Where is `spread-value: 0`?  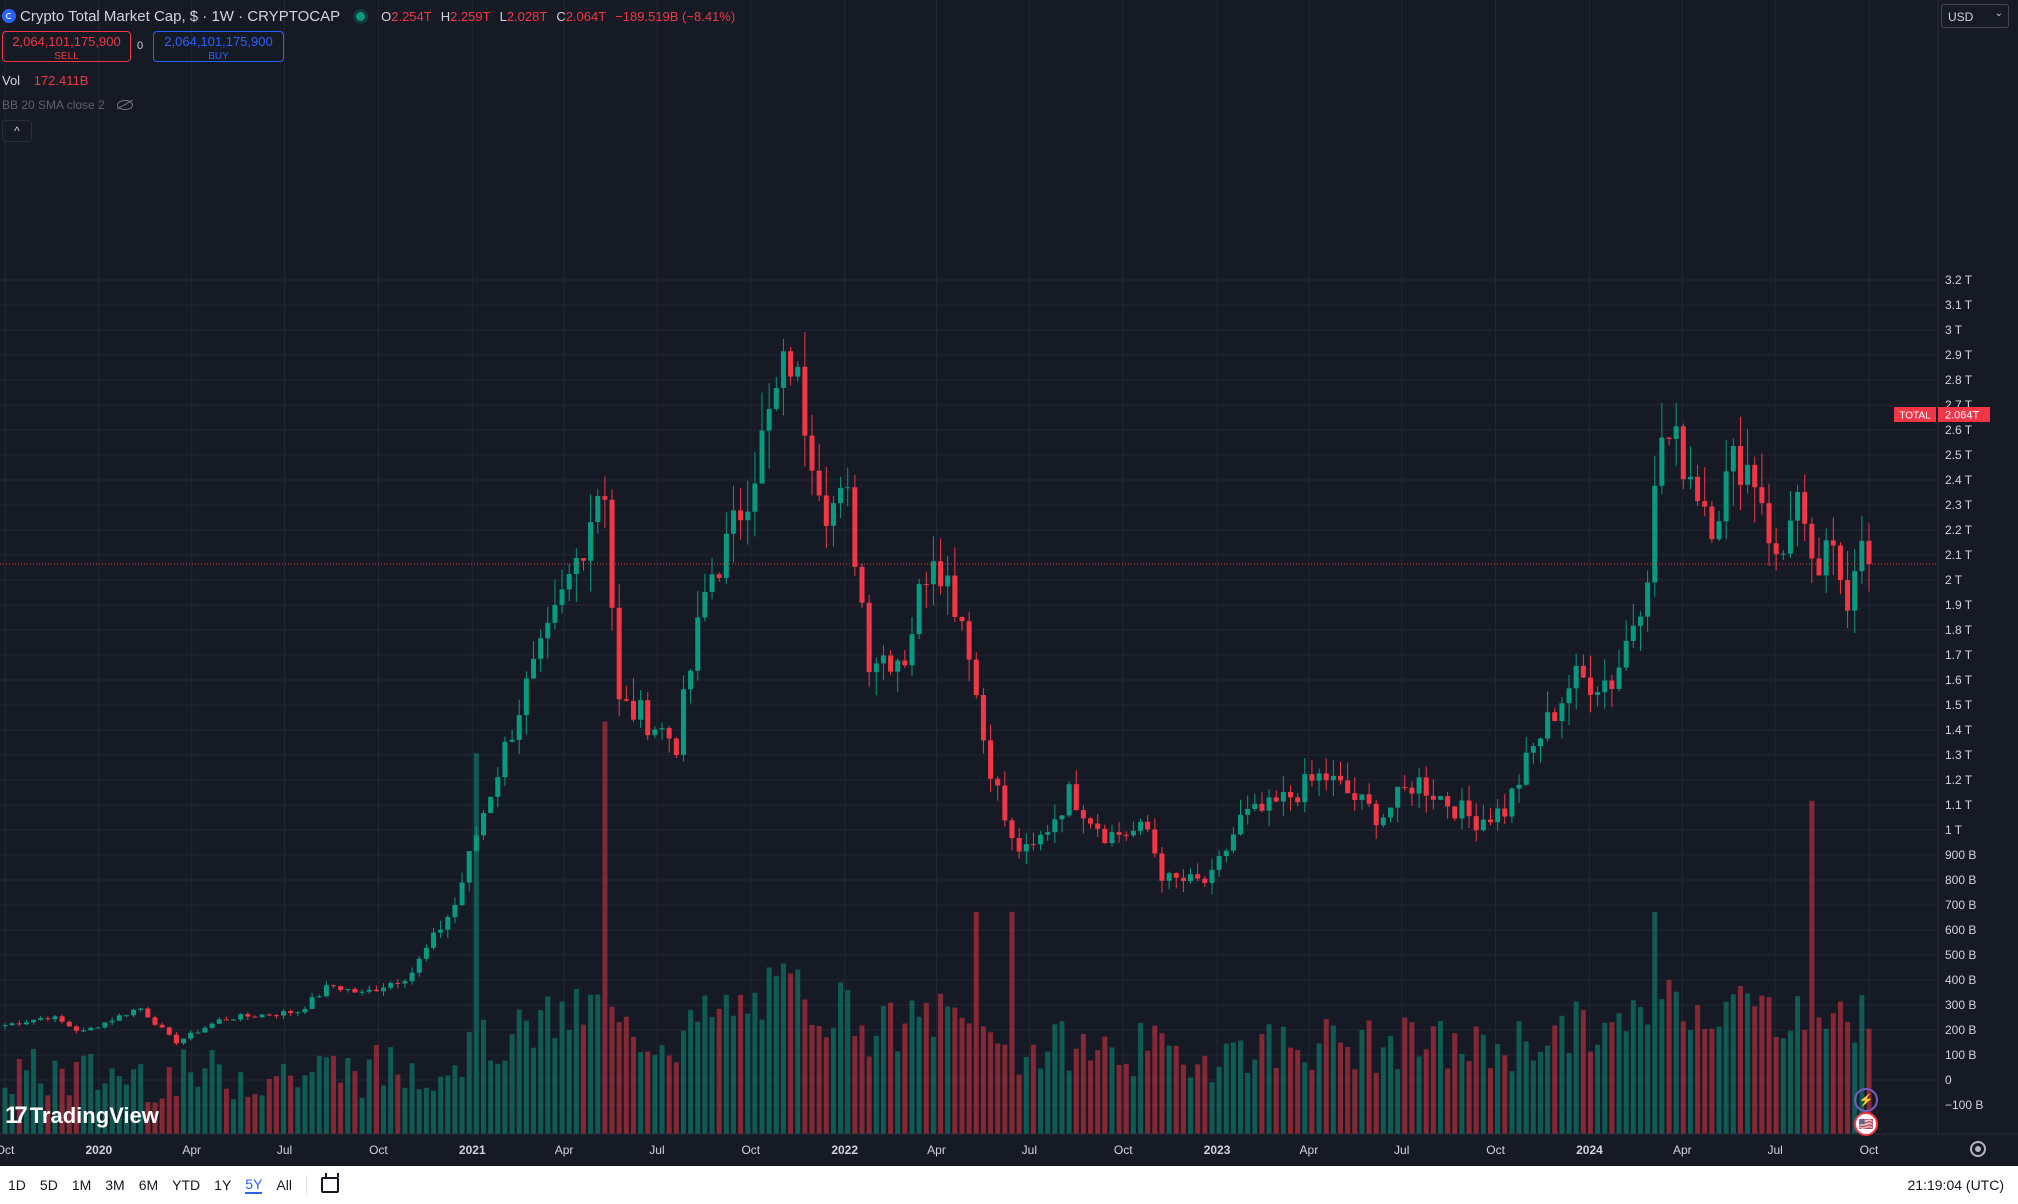 spread-value: 0 is located at coordinates (140, 46).